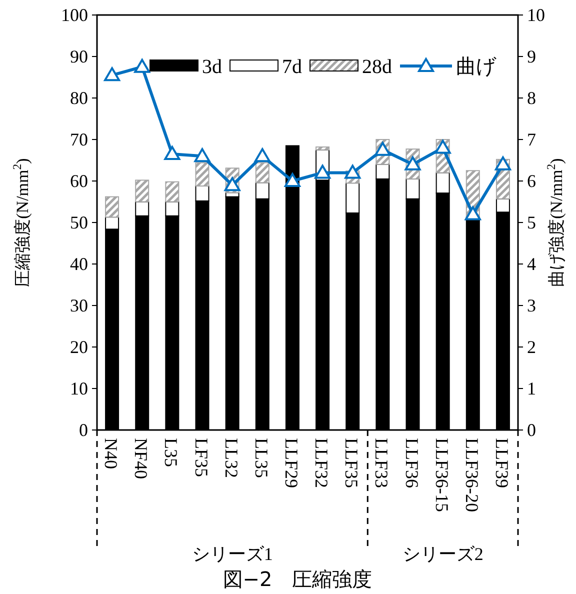 This screenshot has height=594, width=576. Describe the element at coordinates (531, 98) in the screenshot. I see `y2-tick-label: 8` at that location.